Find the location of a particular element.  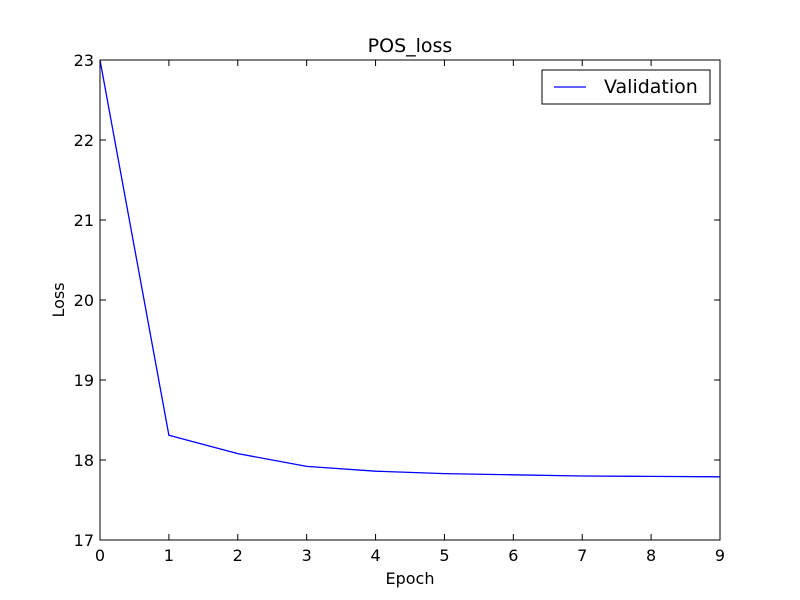

x-tick-label: 1 is located at coordinates (169, 555).